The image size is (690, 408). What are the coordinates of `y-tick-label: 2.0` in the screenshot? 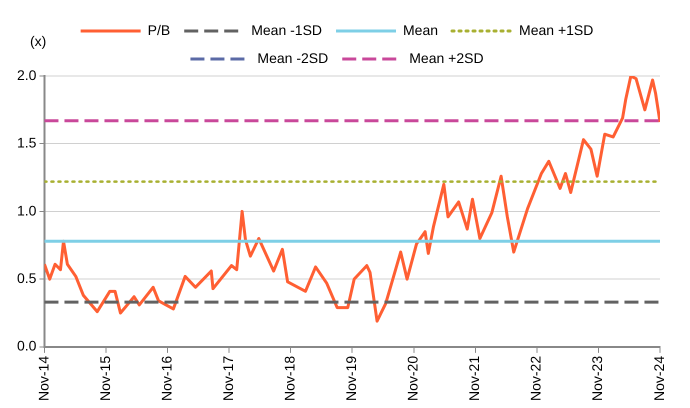 It's located at (26, 74).